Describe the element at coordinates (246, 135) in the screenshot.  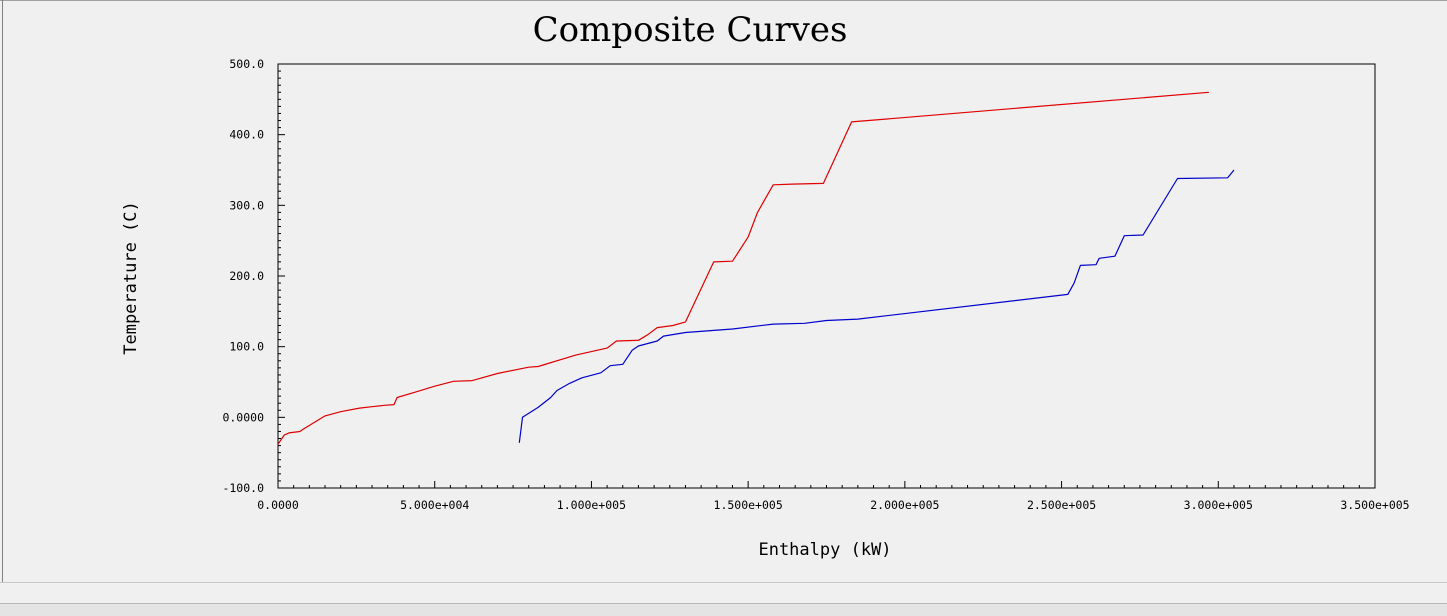
I see `y-tick-label: 400.0` at that location.